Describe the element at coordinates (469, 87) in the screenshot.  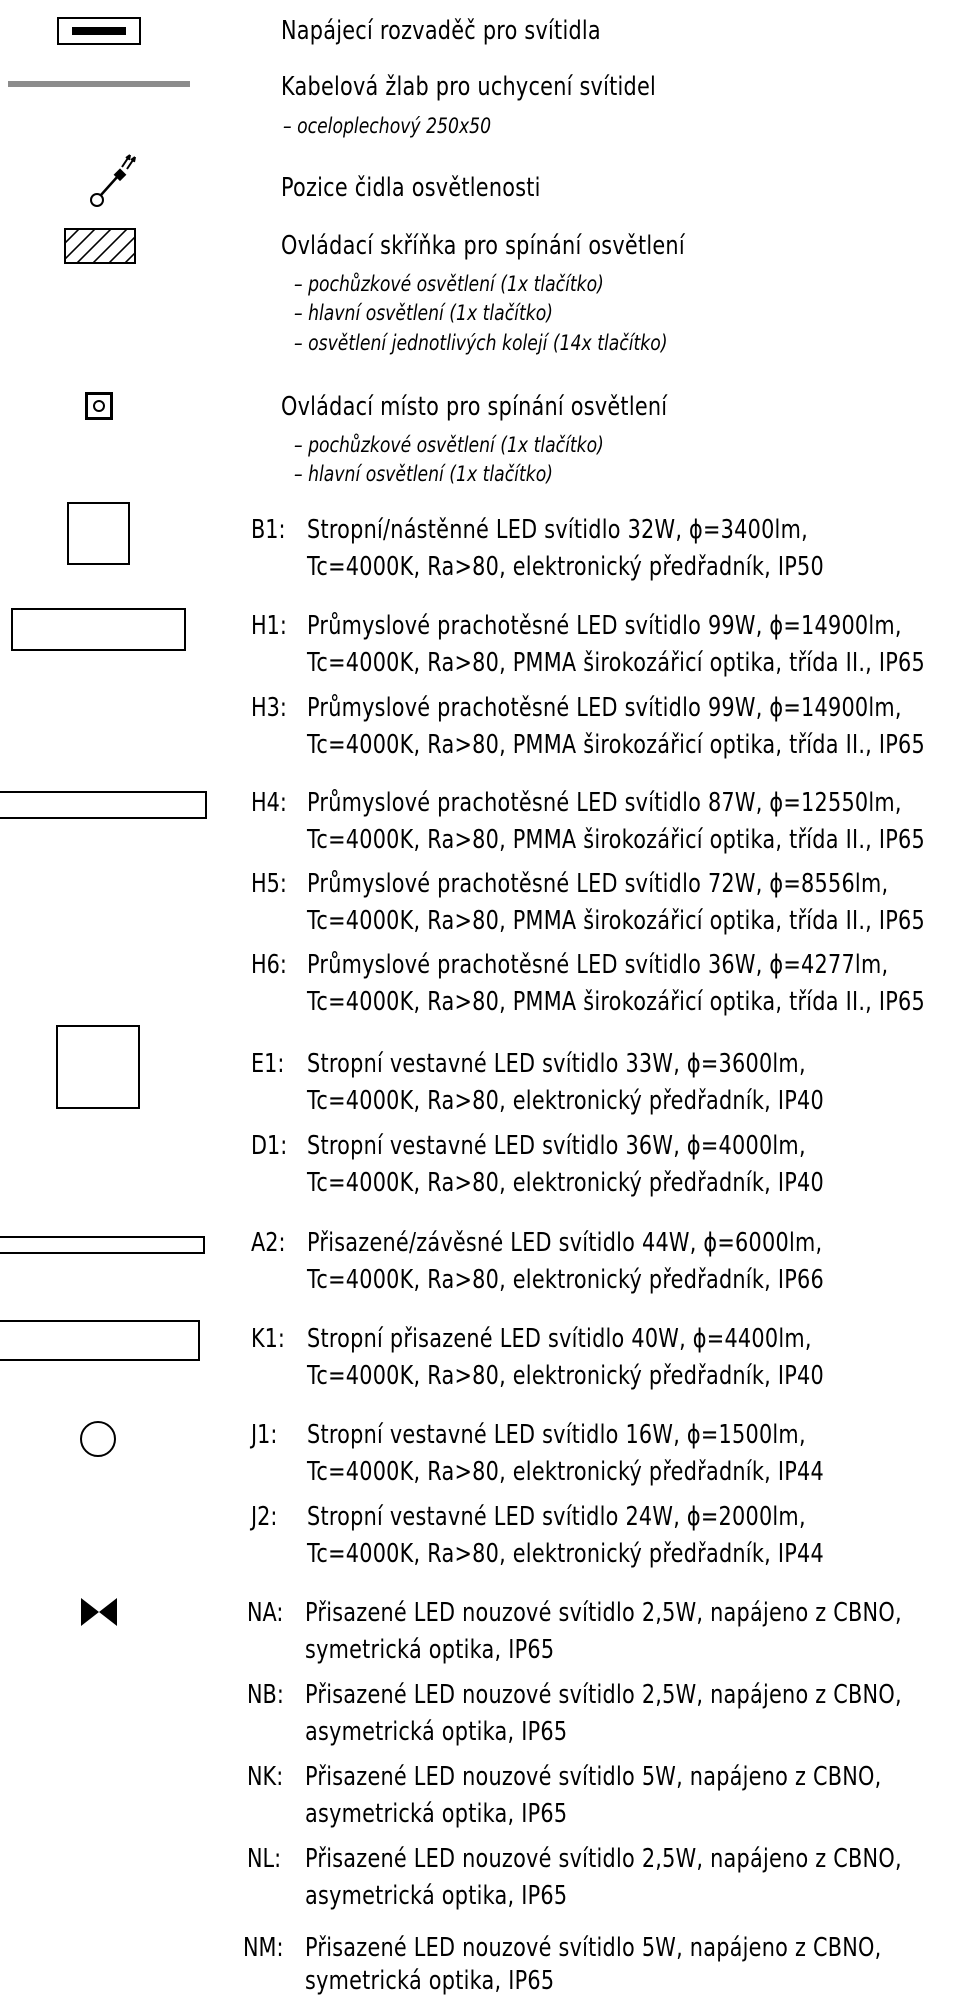
I see `legend-cable-tray: Kabelová žlab pro uchycení svítidel` at that location.